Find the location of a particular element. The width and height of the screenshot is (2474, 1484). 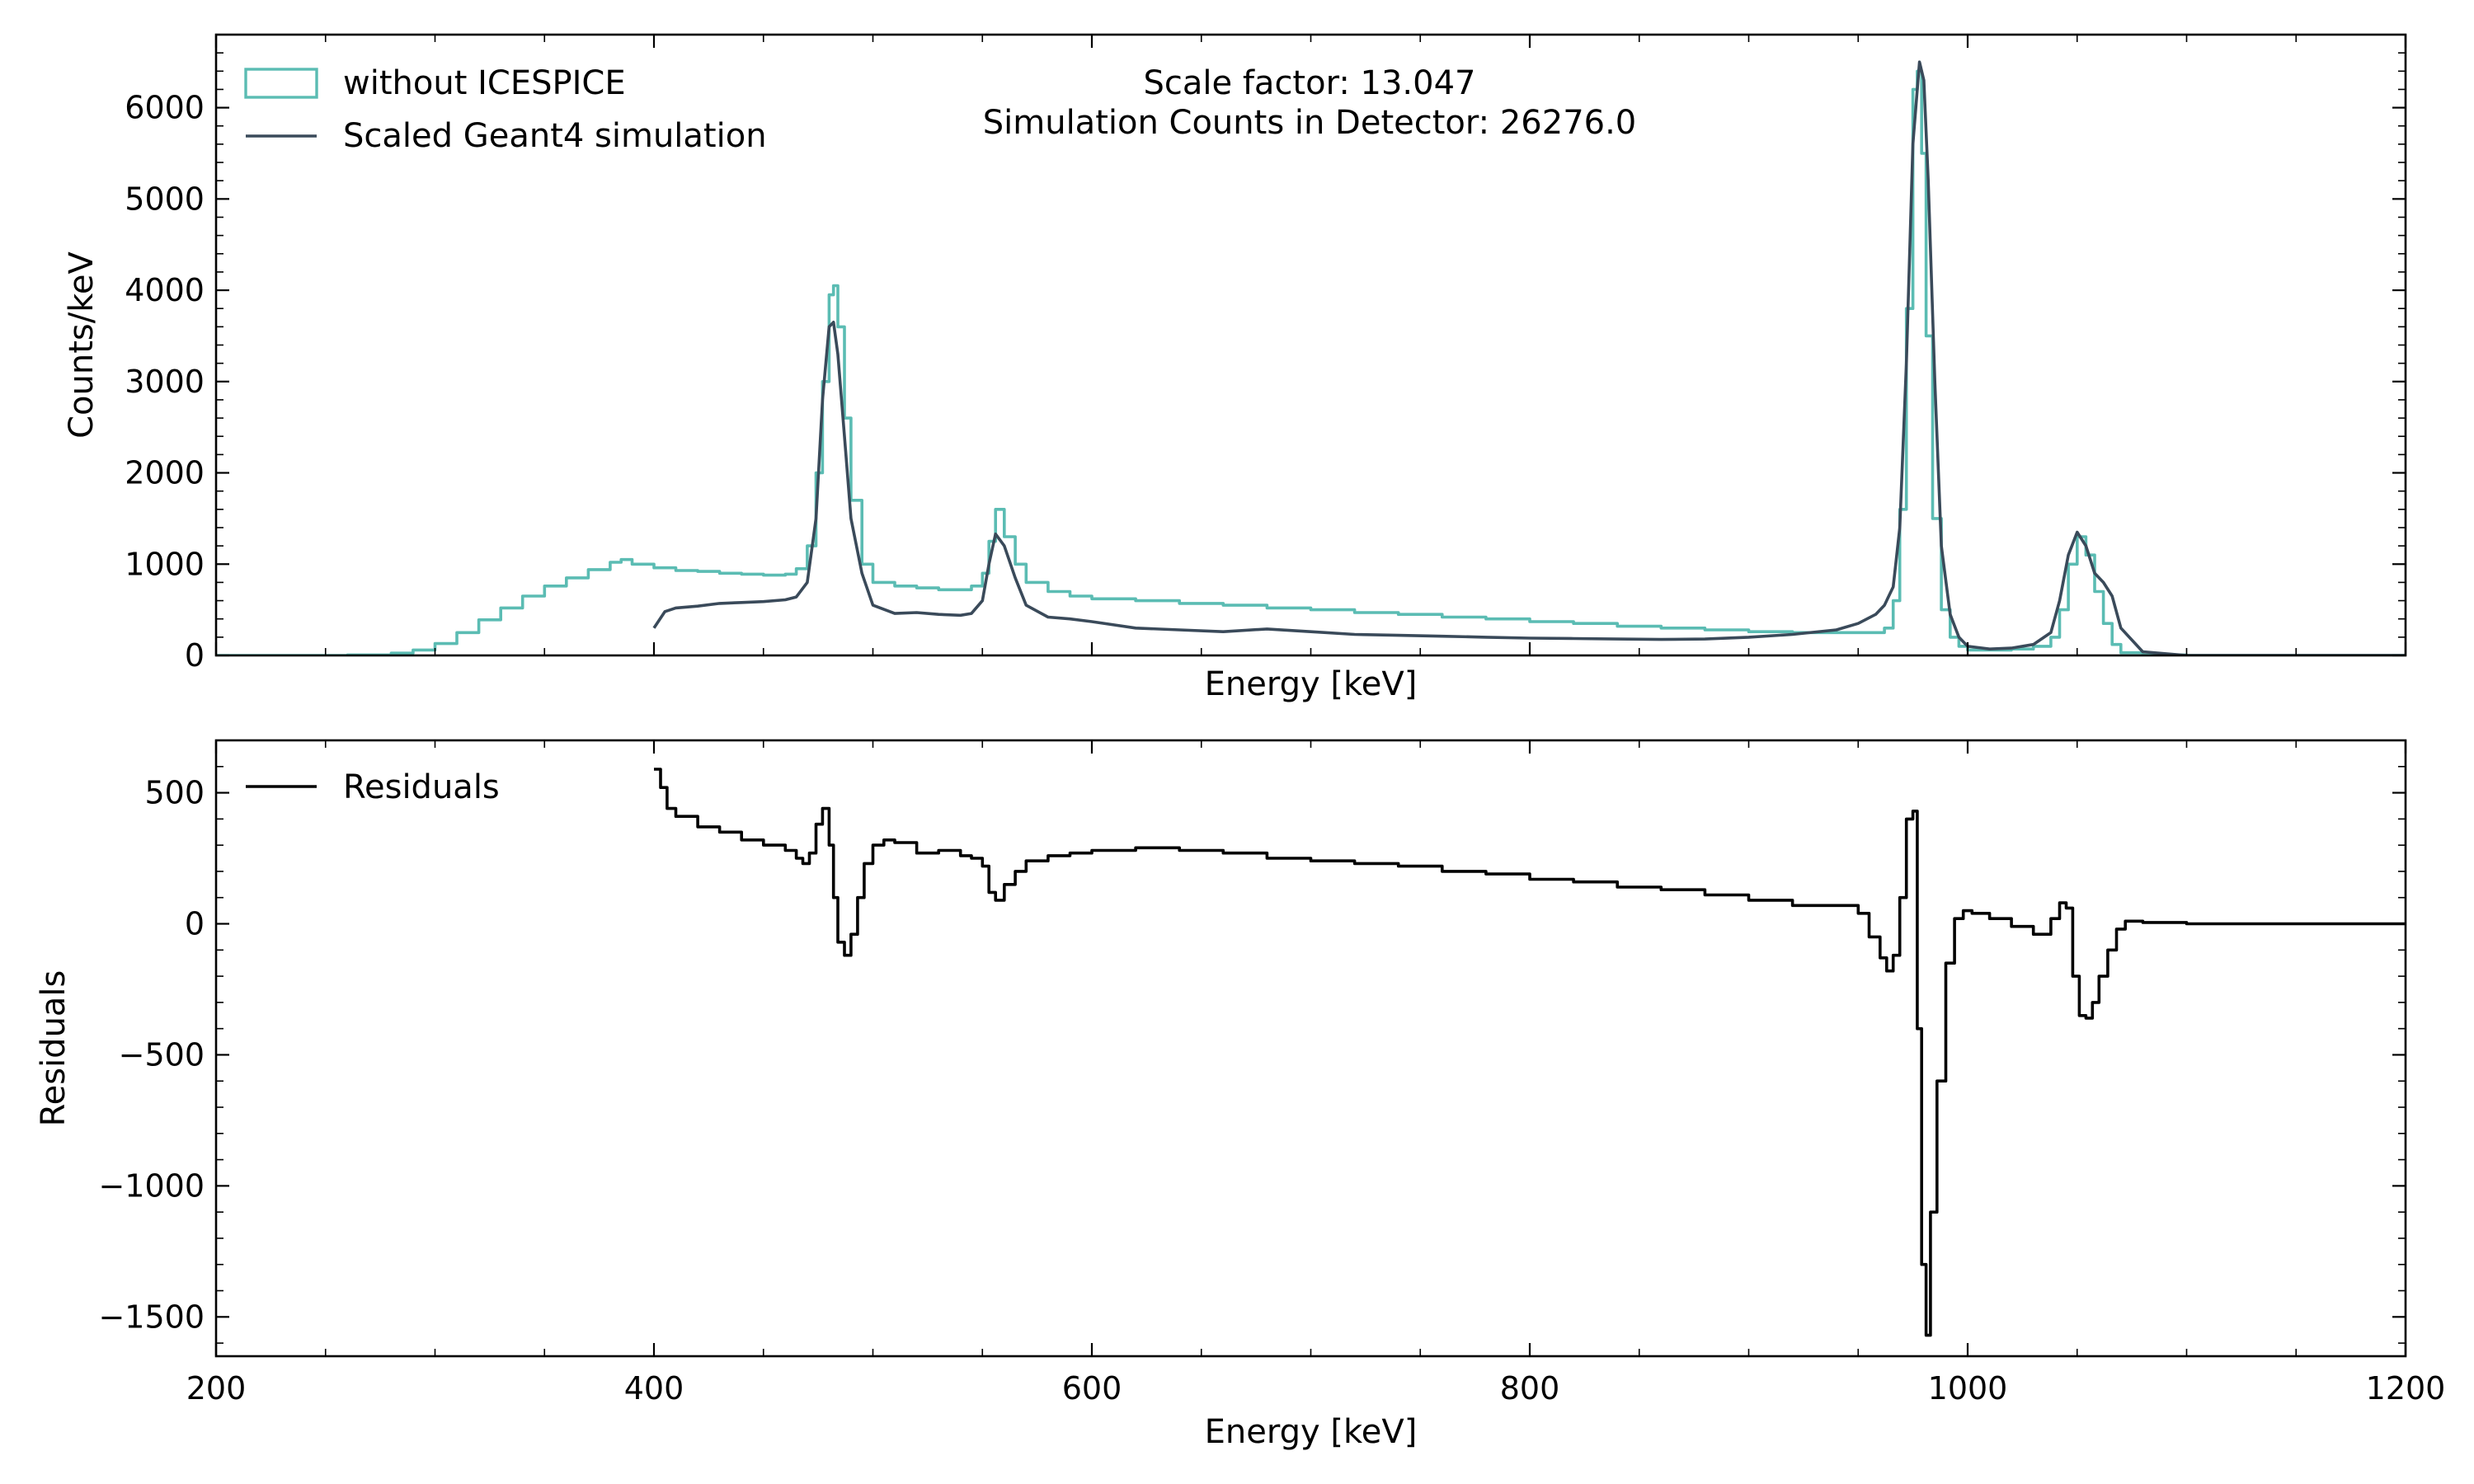

annotation-simulation-counts: Simulation Counts in Detector: 26276.0 is located at coordinates (1310, 123).